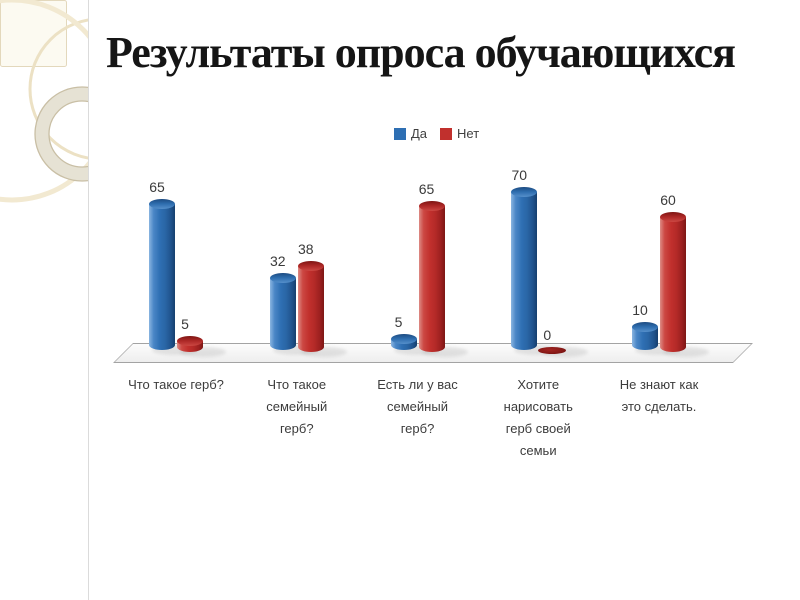 This screenshot has height=600, width=800. What do you see at coordinates (277, 261) in the screenshot?
I see `value-label: 32` at bounding box center [277, 261].